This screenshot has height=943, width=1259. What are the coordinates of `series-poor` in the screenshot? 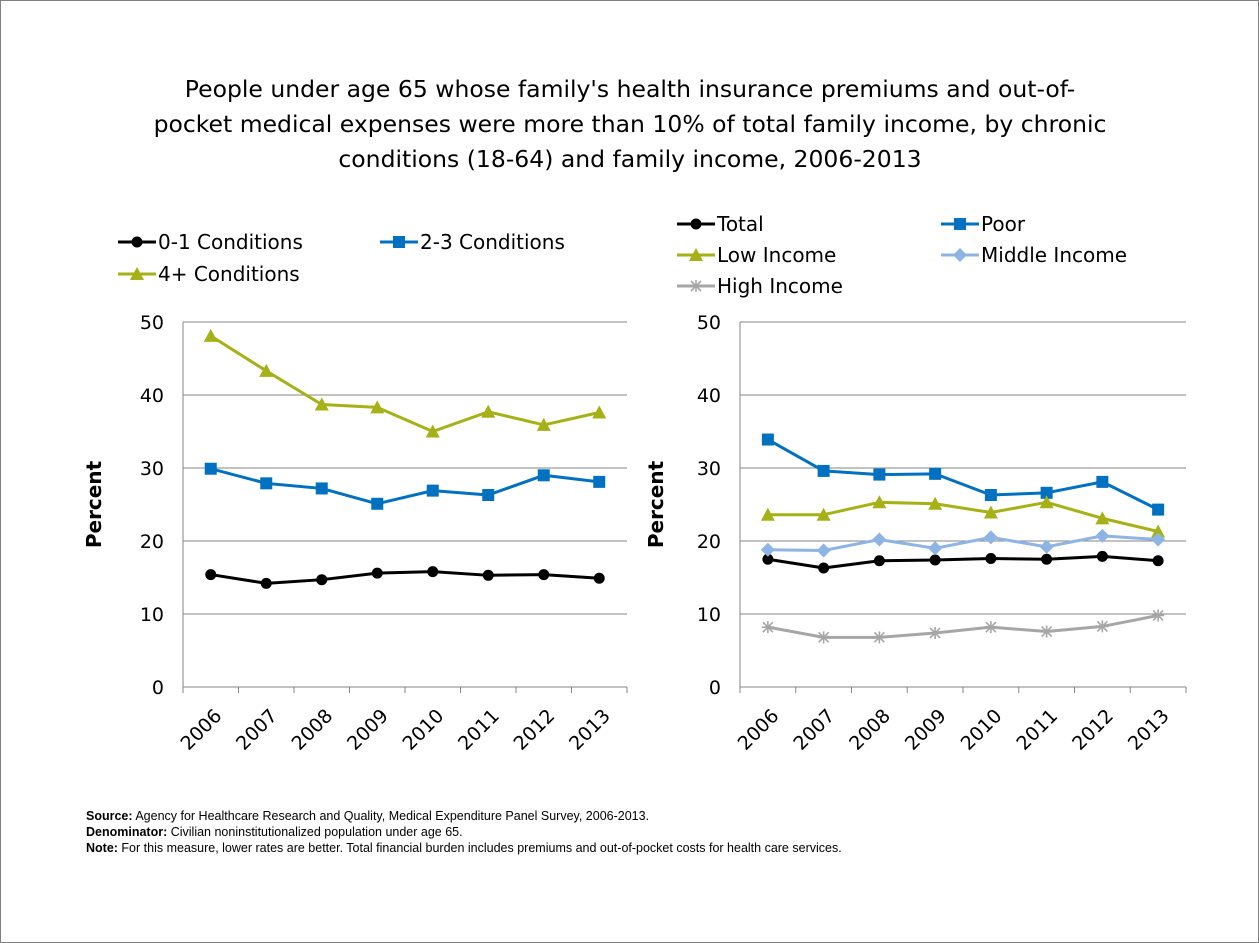 It's located at (963, 474).